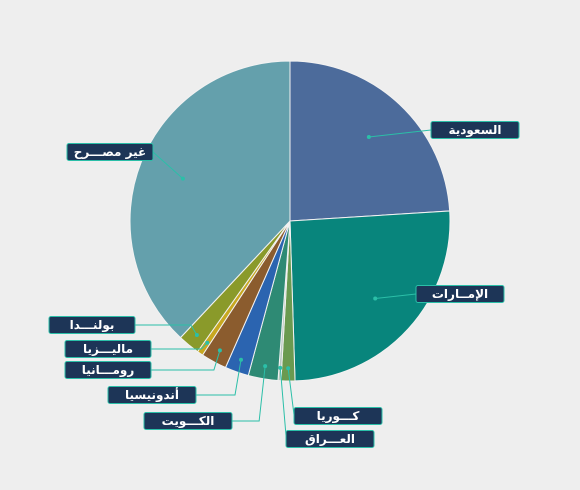  I want to click on slice-label-7: ماليـــزيا, so click(108, 349).